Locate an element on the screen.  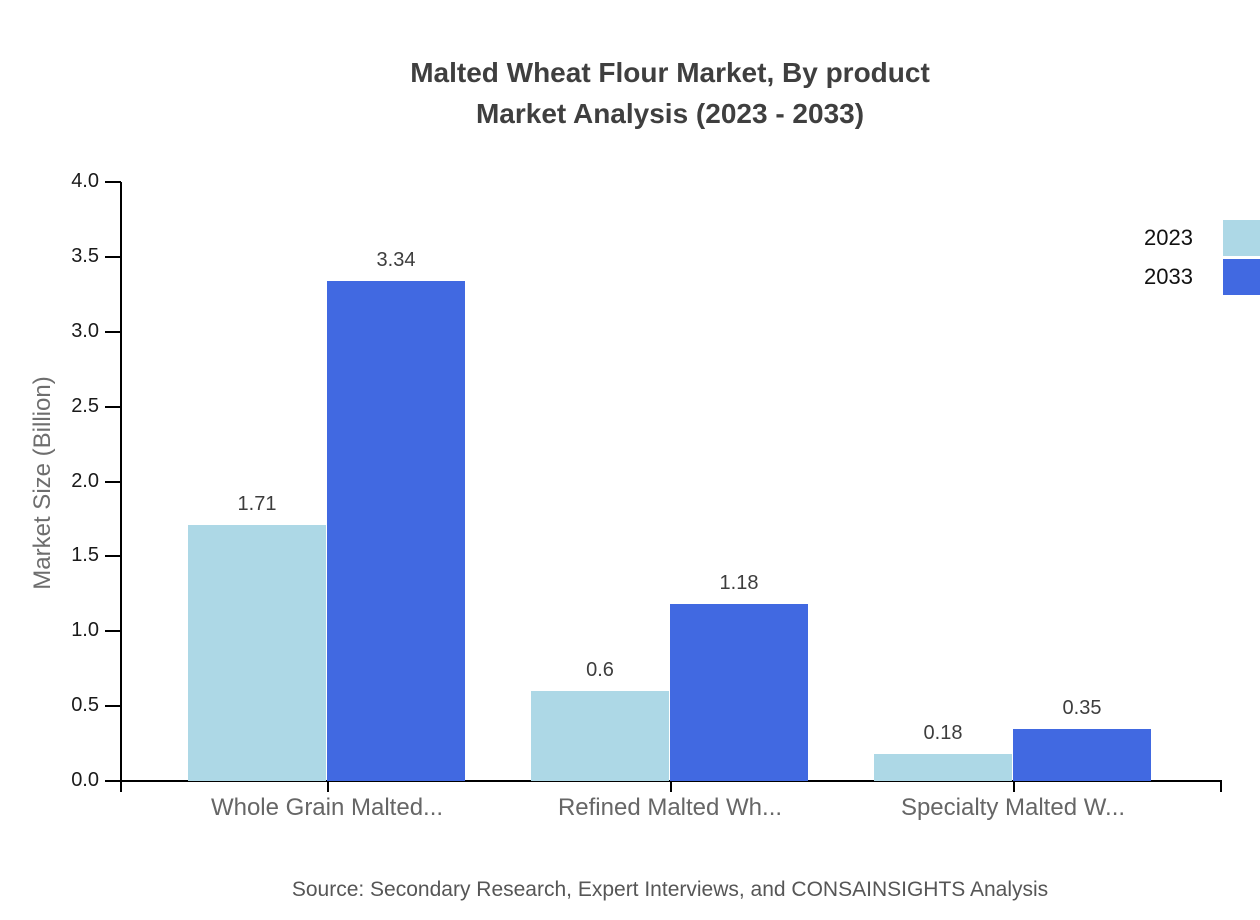
legend-label-2033: 2033 is located at coordinates (1168, 276).